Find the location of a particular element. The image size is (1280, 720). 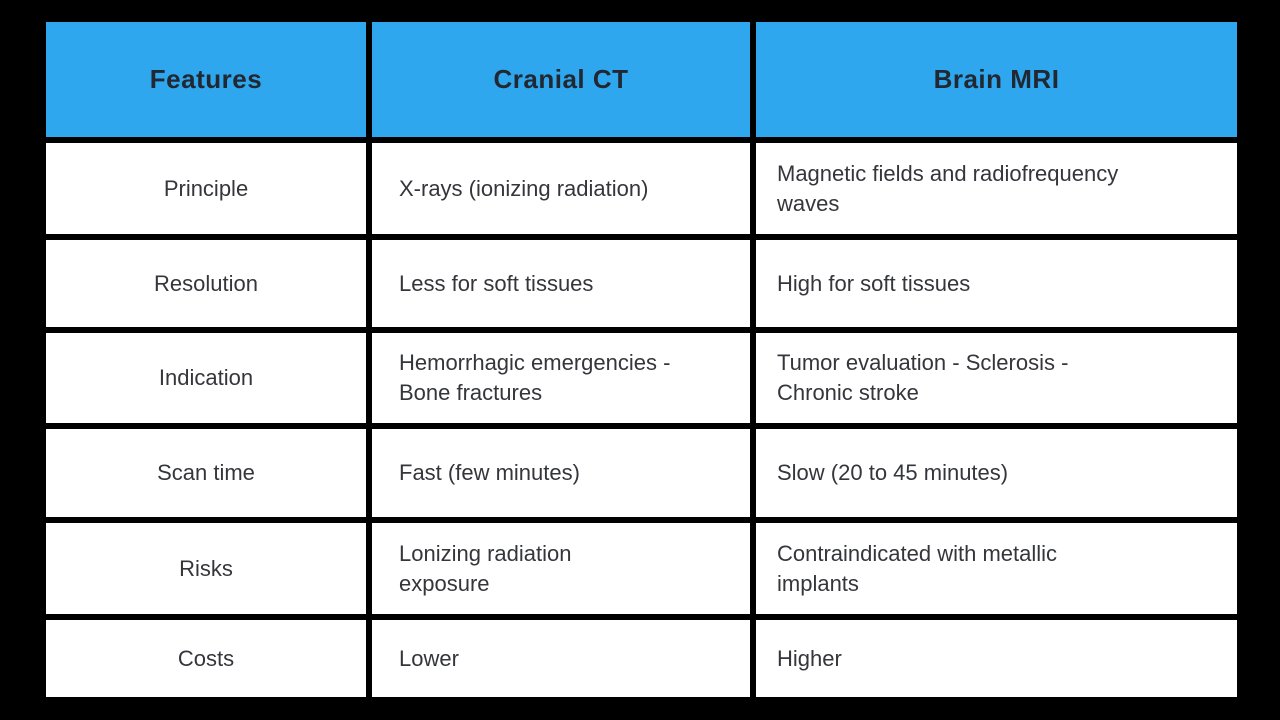

row-resolution-ct: Less for soft tissues is located at coordinates (561, 283).